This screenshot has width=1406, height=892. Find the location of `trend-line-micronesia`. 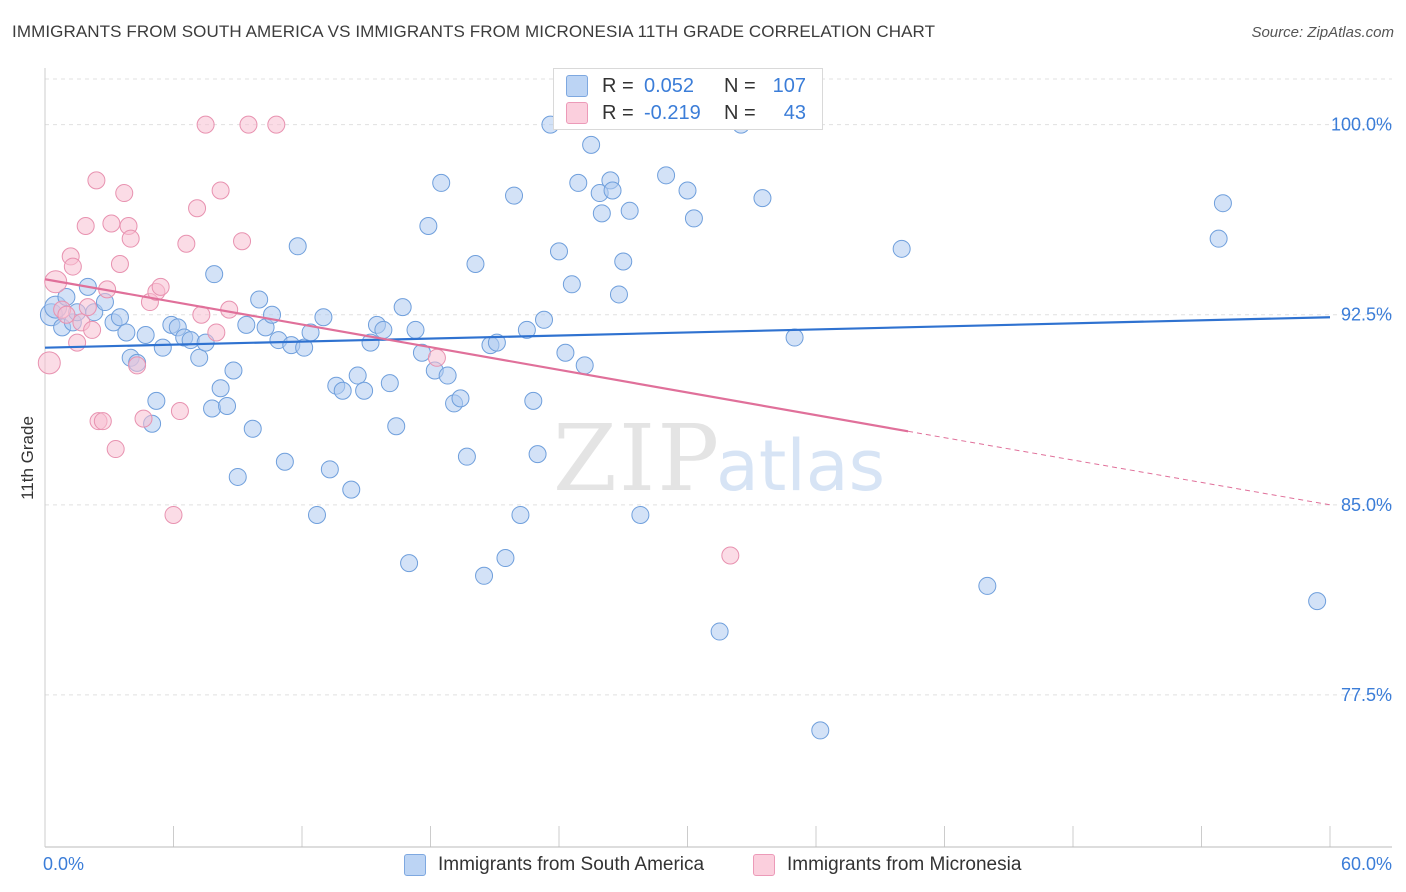

trend-line-micronesia is located at coordinates (476, 355).